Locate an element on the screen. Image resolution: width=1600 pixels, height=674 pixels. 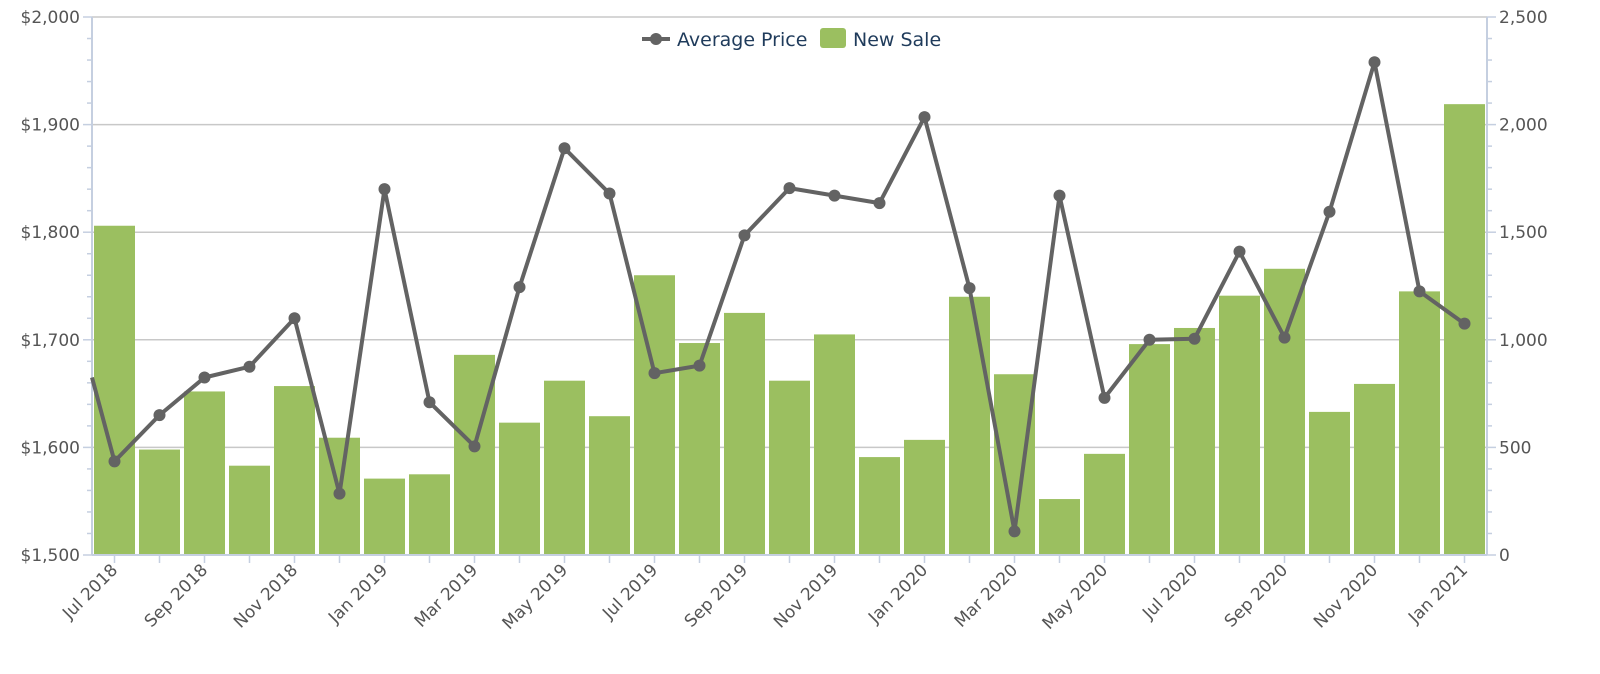
x-tick-label: Jul 2019 is located at coordinates (630, 592).